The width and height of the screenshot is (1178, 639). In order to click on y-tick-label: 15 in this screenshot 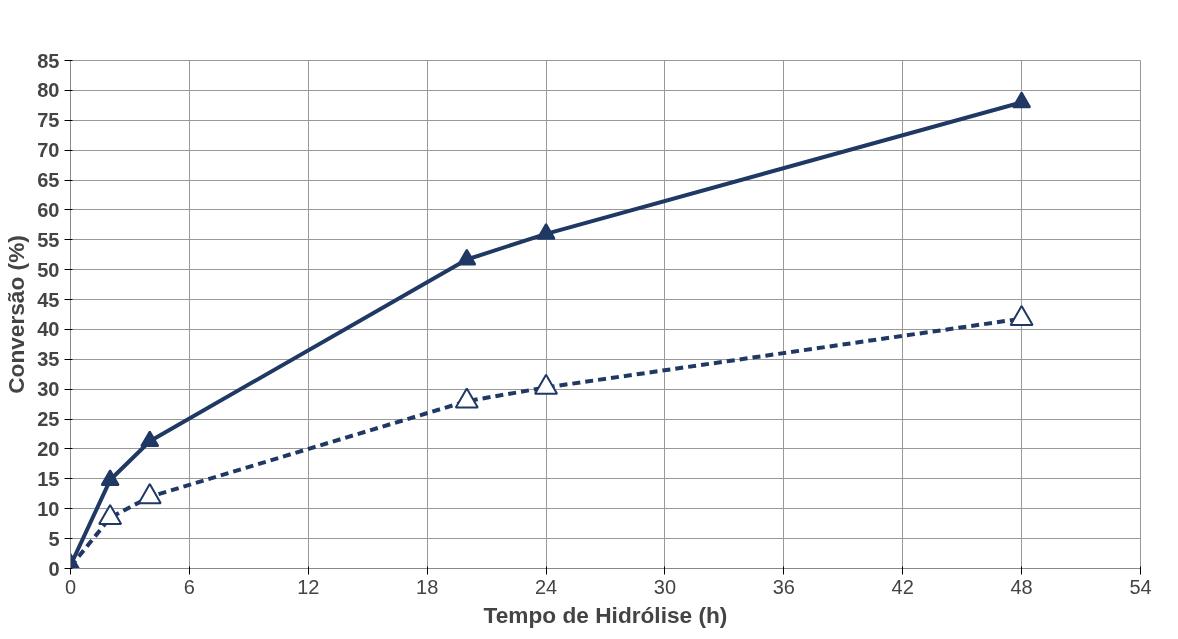, I will do `click(48, 478)`.